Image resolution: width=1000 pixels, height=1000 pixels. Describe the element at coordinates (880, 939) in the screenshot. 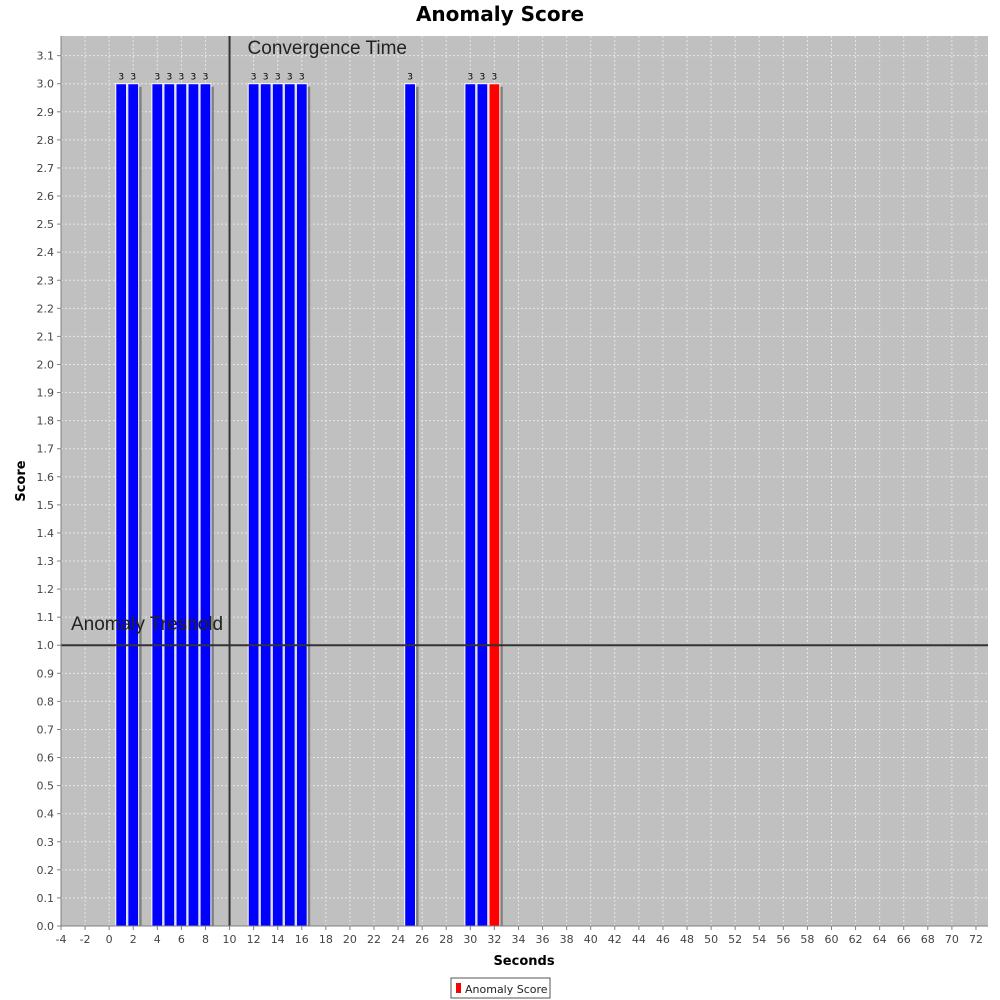

I see `x-tick-label: 64` at that location.